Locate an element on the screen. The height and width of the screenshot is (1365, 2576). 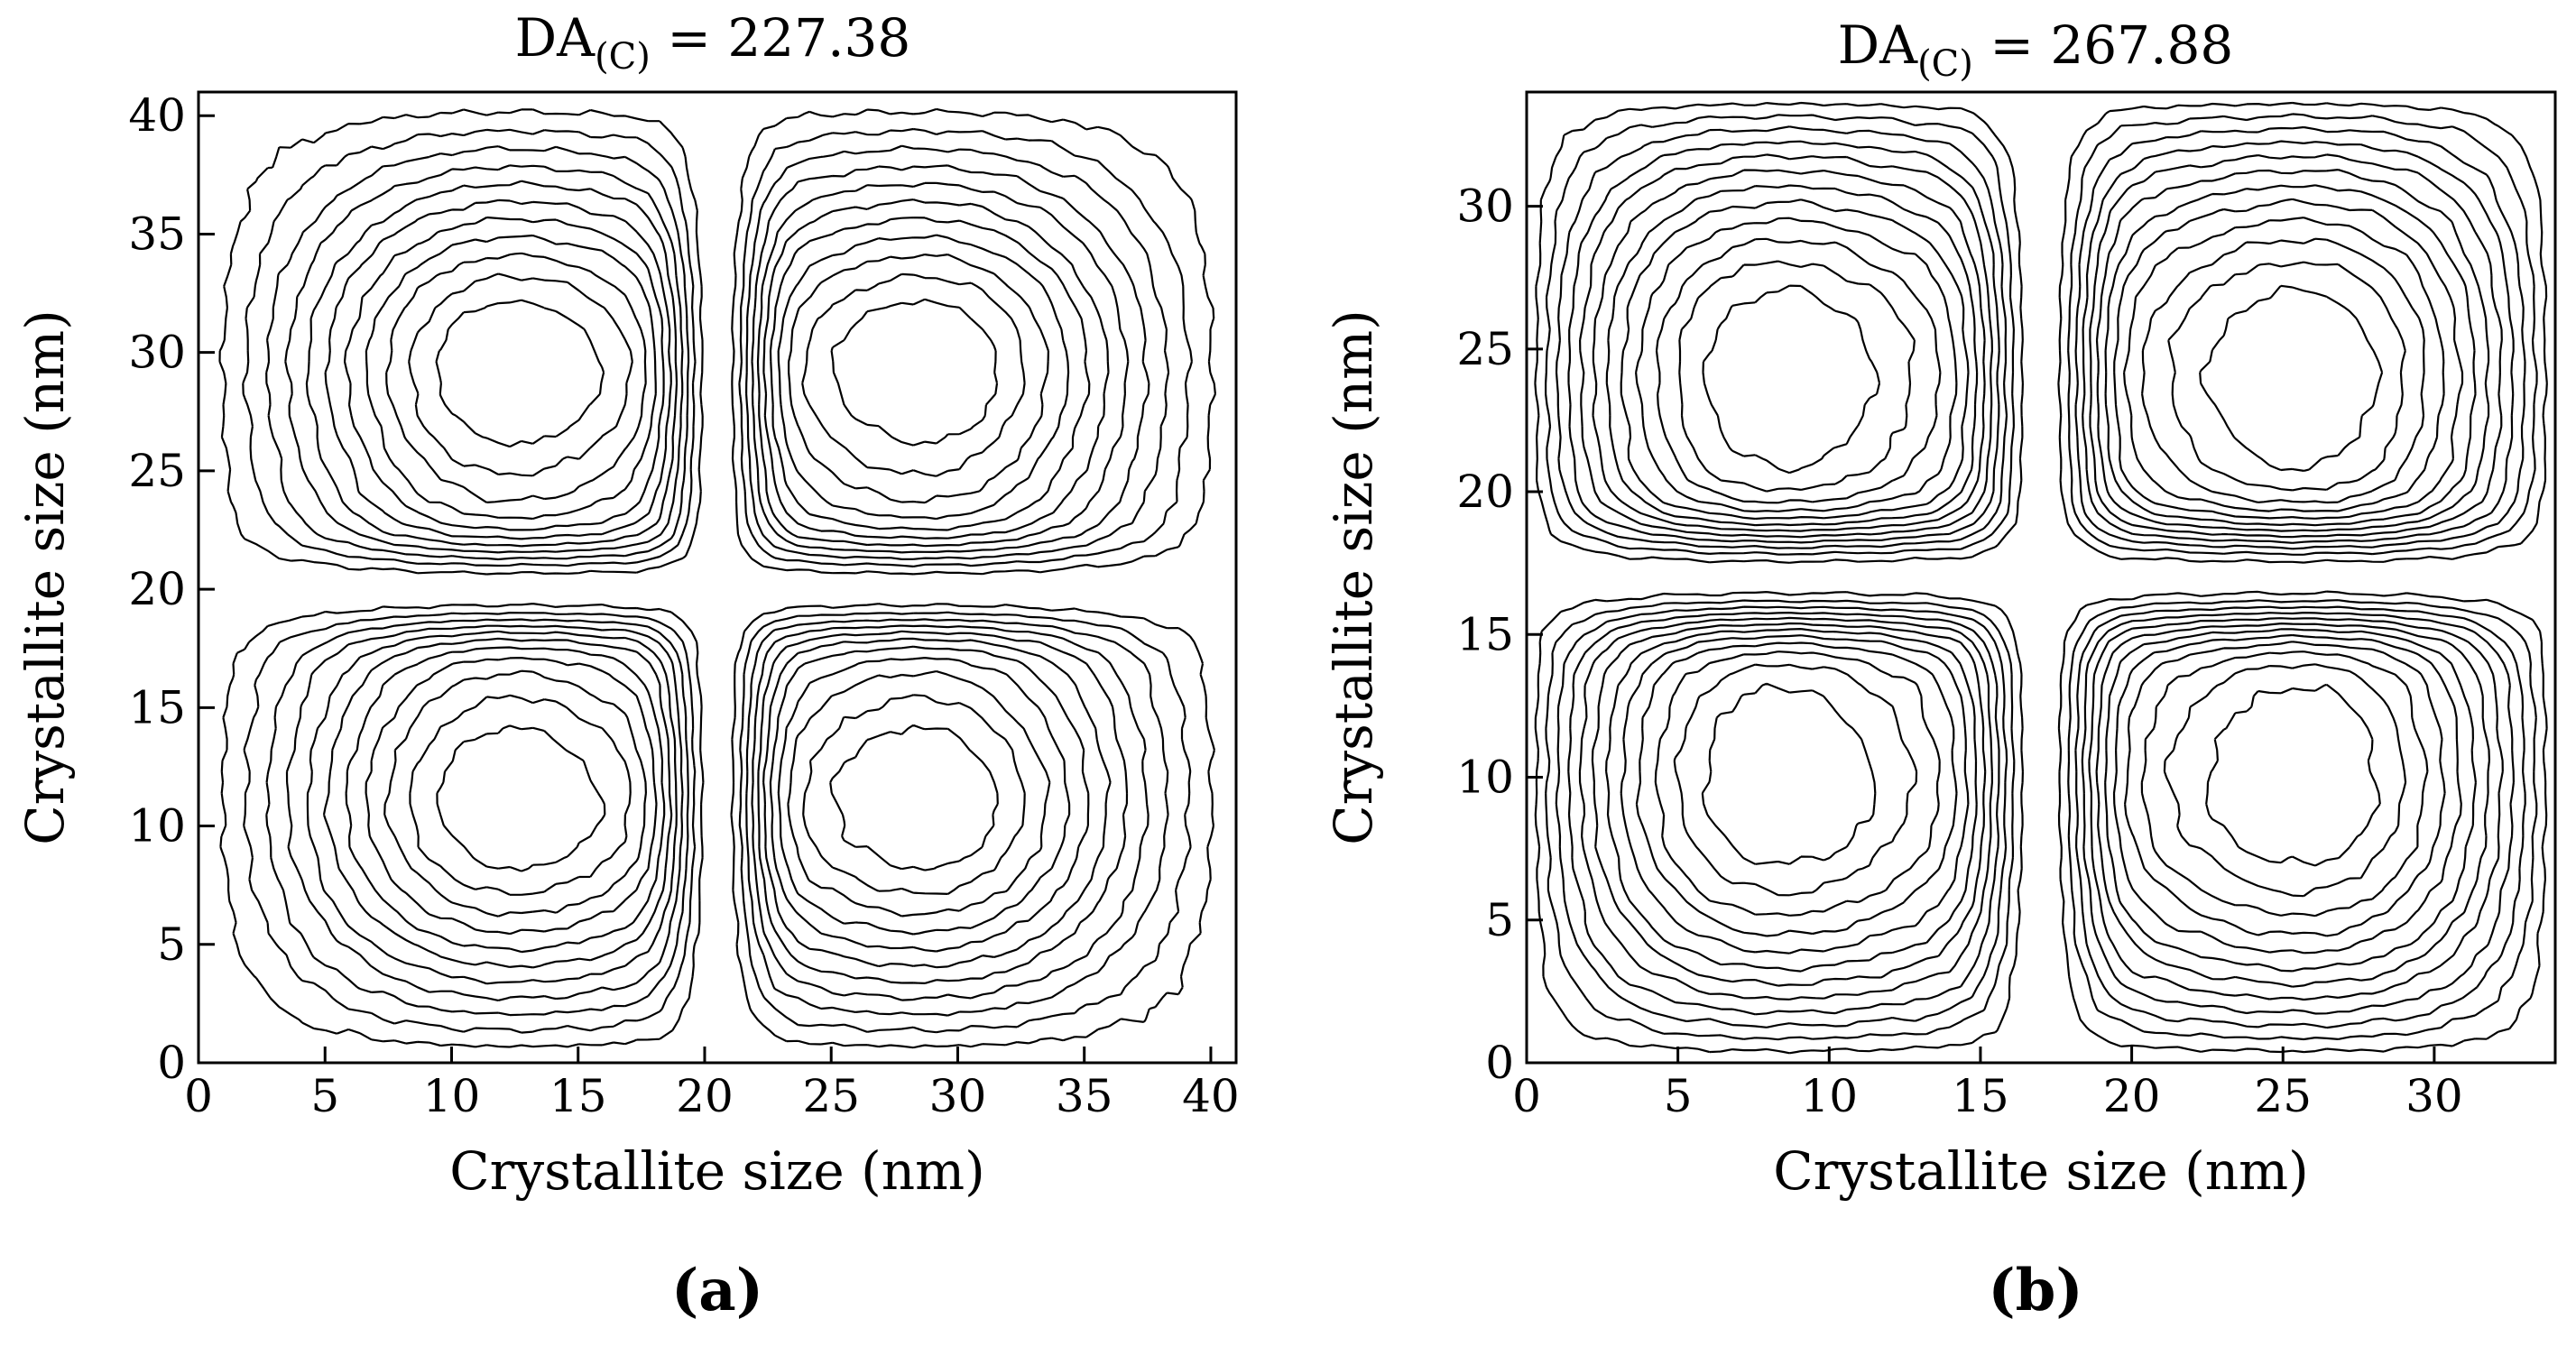
panel-caption: (b) is located at coordinates (2035, 1290).